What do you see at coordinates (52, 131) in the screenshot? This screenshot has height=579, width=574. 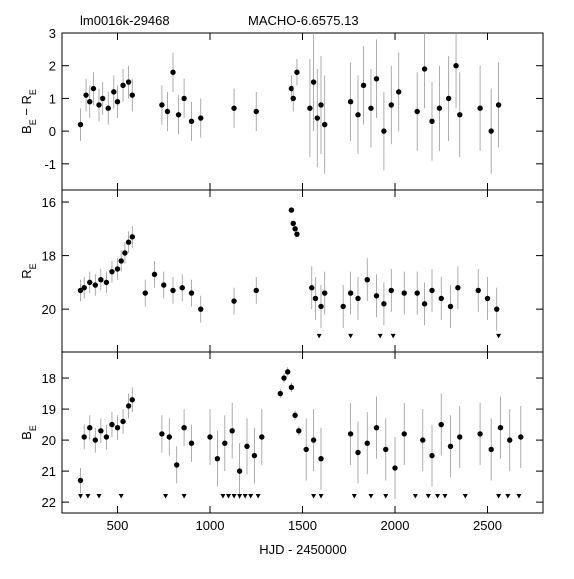 I see `y-tick-label: 0` at bounding box center [52, 131].